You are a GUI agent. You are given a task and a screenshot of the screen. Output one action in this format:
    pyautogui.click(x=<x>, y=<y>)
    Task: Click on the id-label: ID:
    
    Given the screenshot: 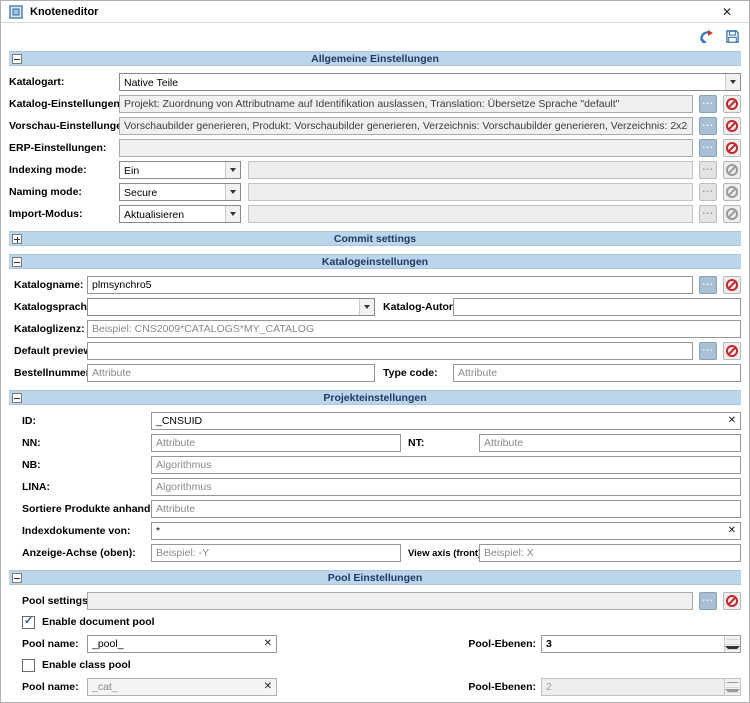 What is the action you would take?
    pyautogui.click(x=29, y=421)
    